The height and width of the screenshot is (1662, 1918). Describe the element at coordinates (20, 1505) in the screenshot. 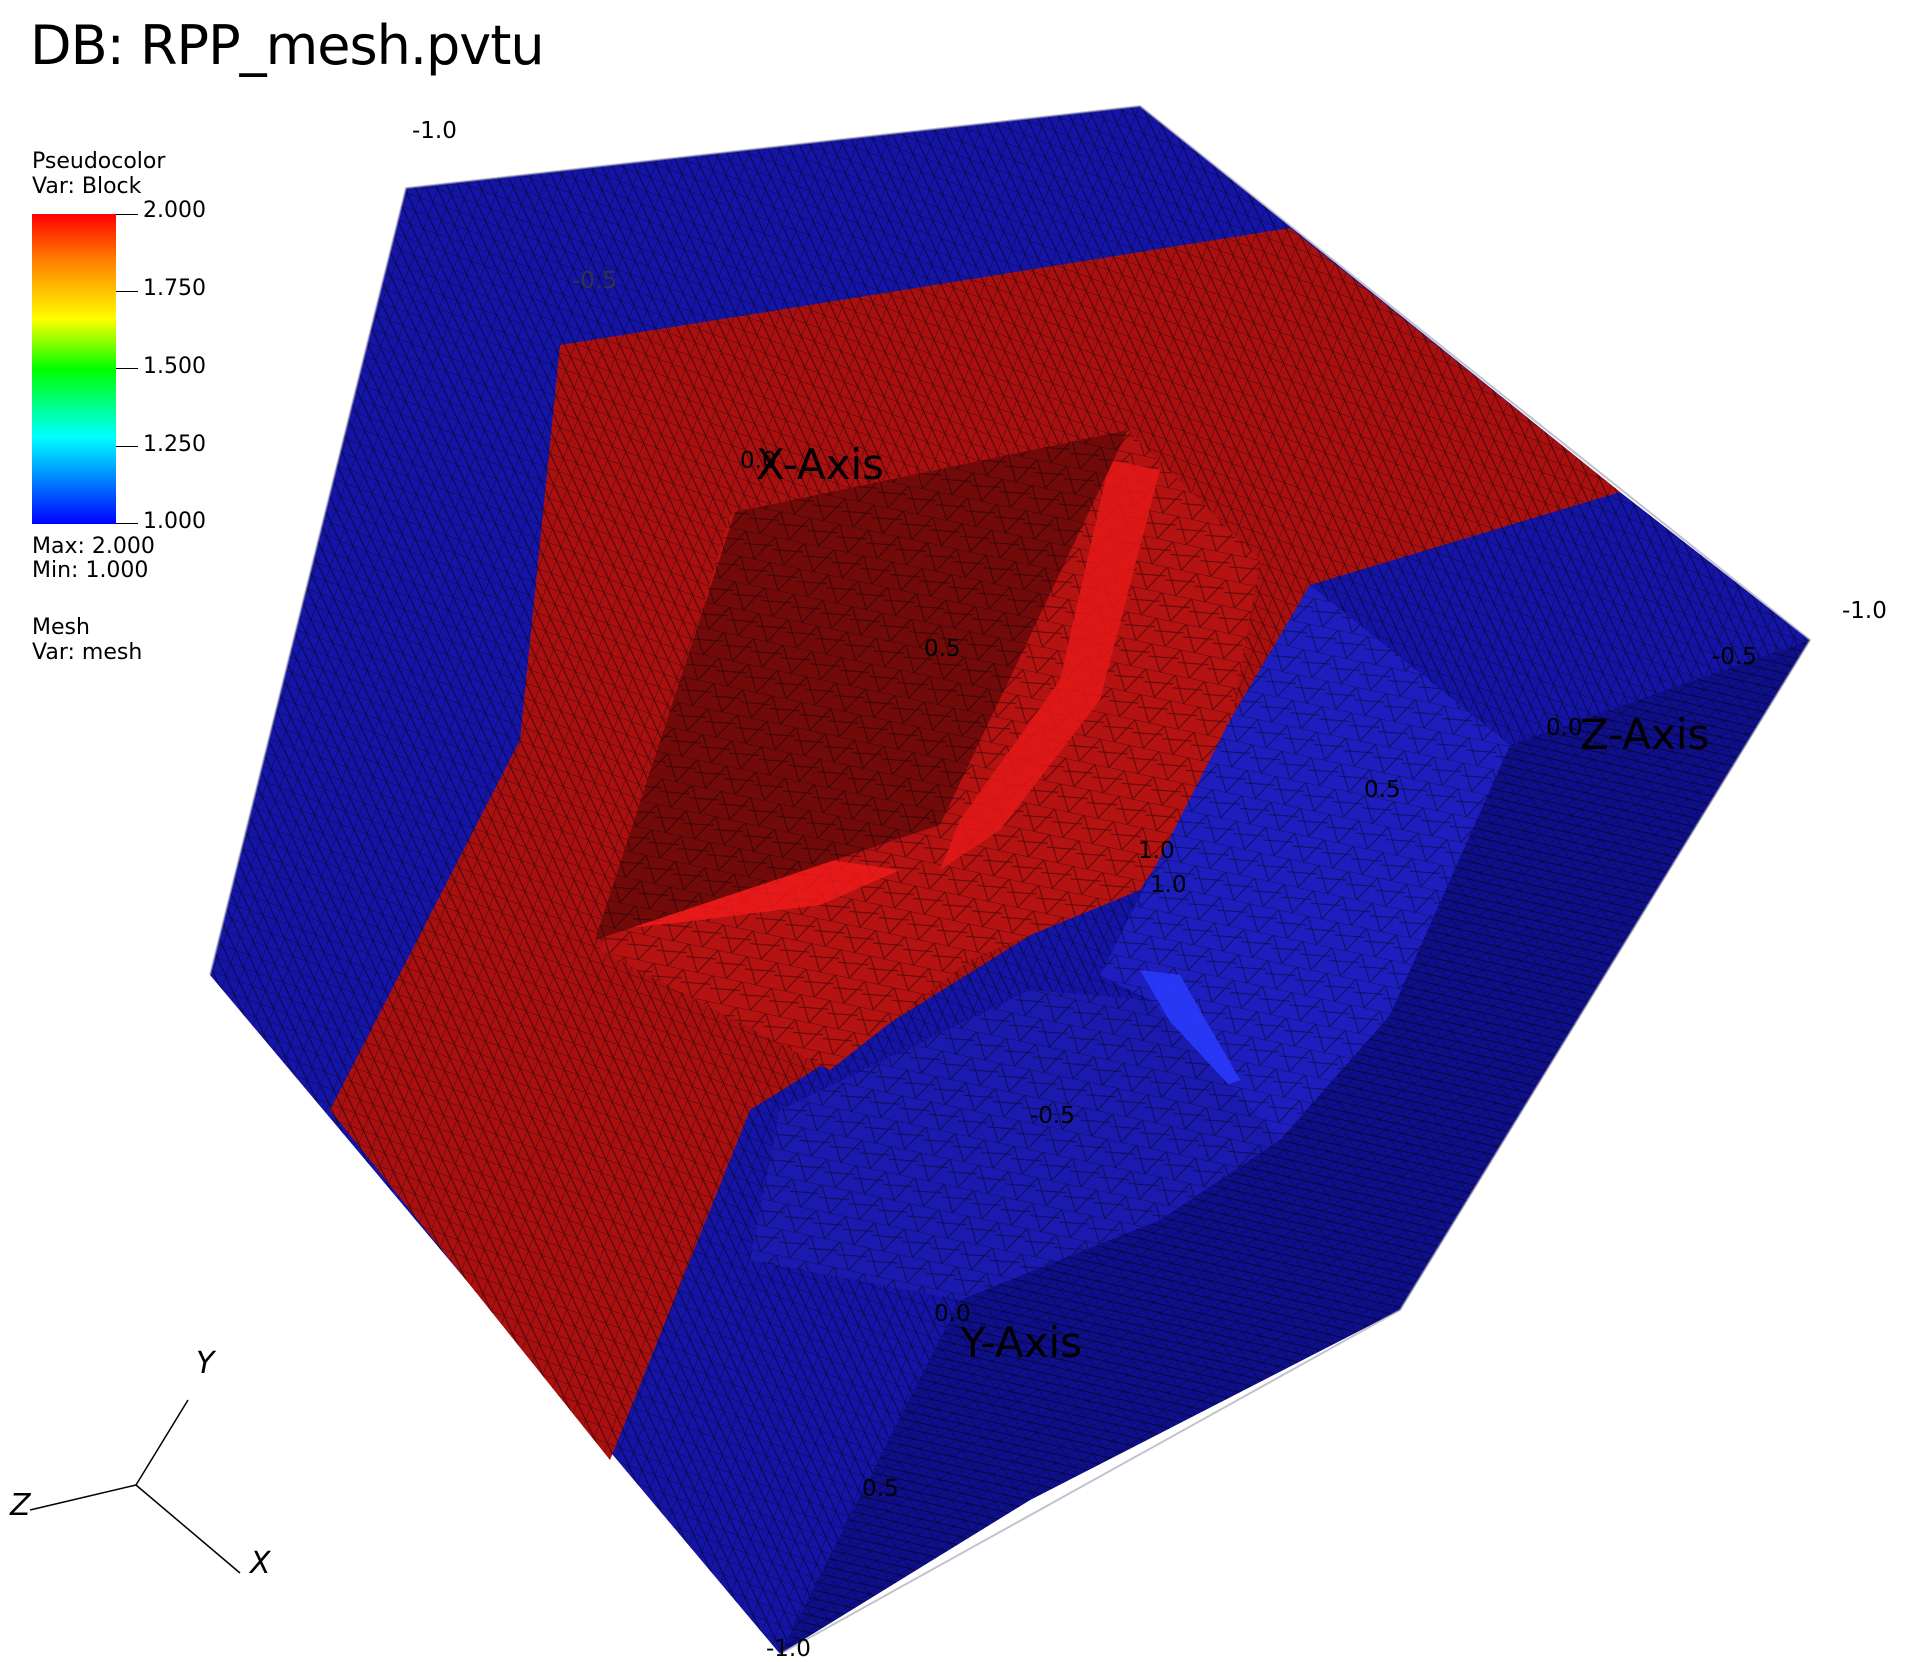

I see `triad-z-label: Z` at that location.